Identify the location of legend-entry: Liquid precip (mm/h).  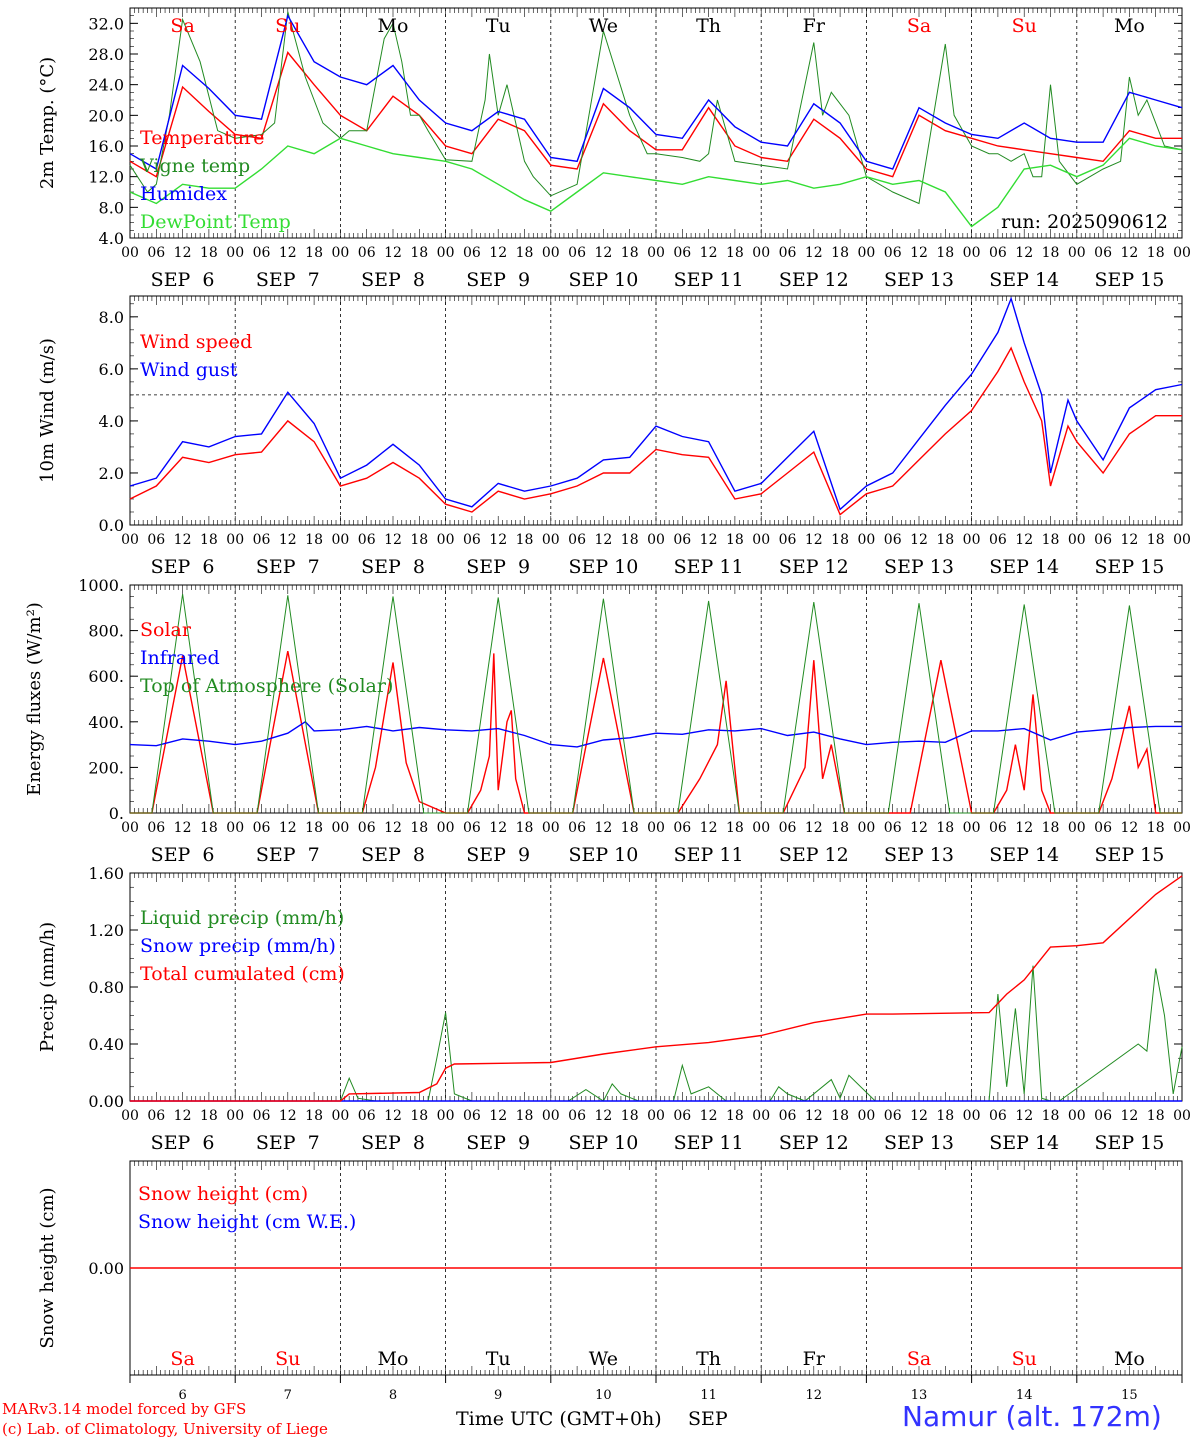
(242, 918).